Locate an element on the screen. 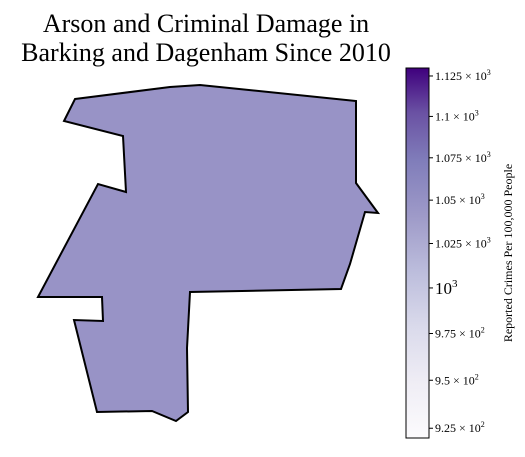  colorbar-tick-label: 1.1 × 10³ is located at coordinates (457, 115).